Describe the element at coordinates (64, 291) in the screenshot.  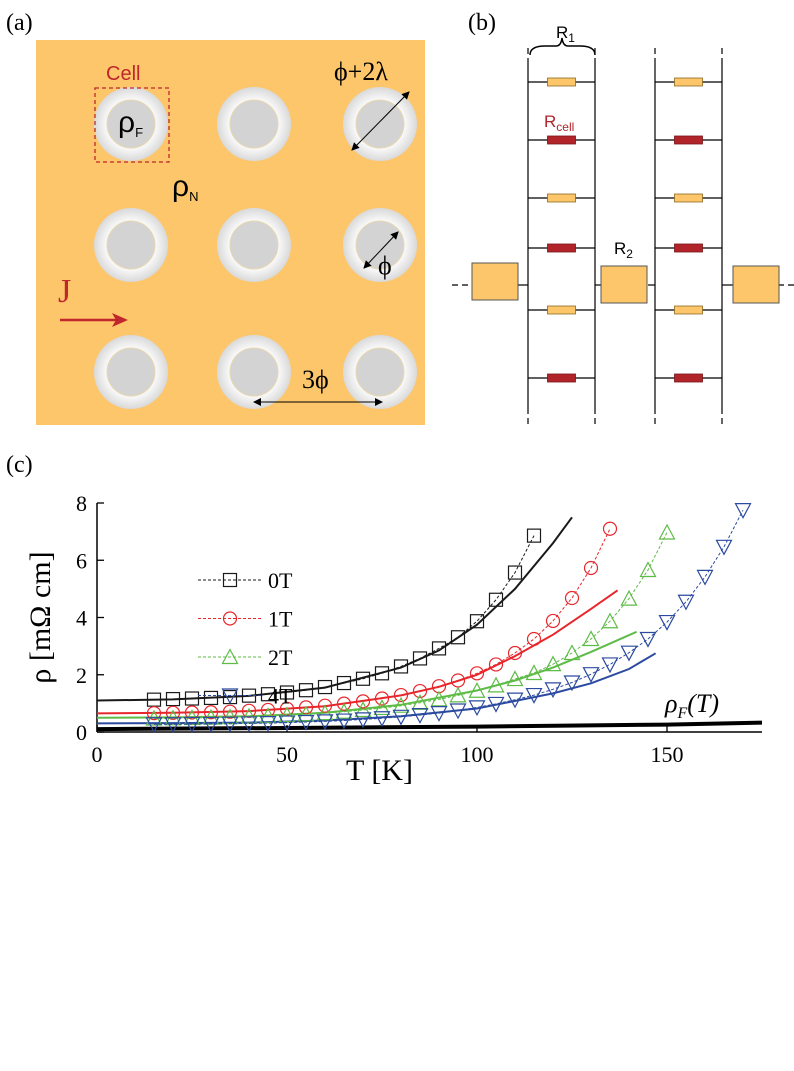
I see `current: J` at that location.